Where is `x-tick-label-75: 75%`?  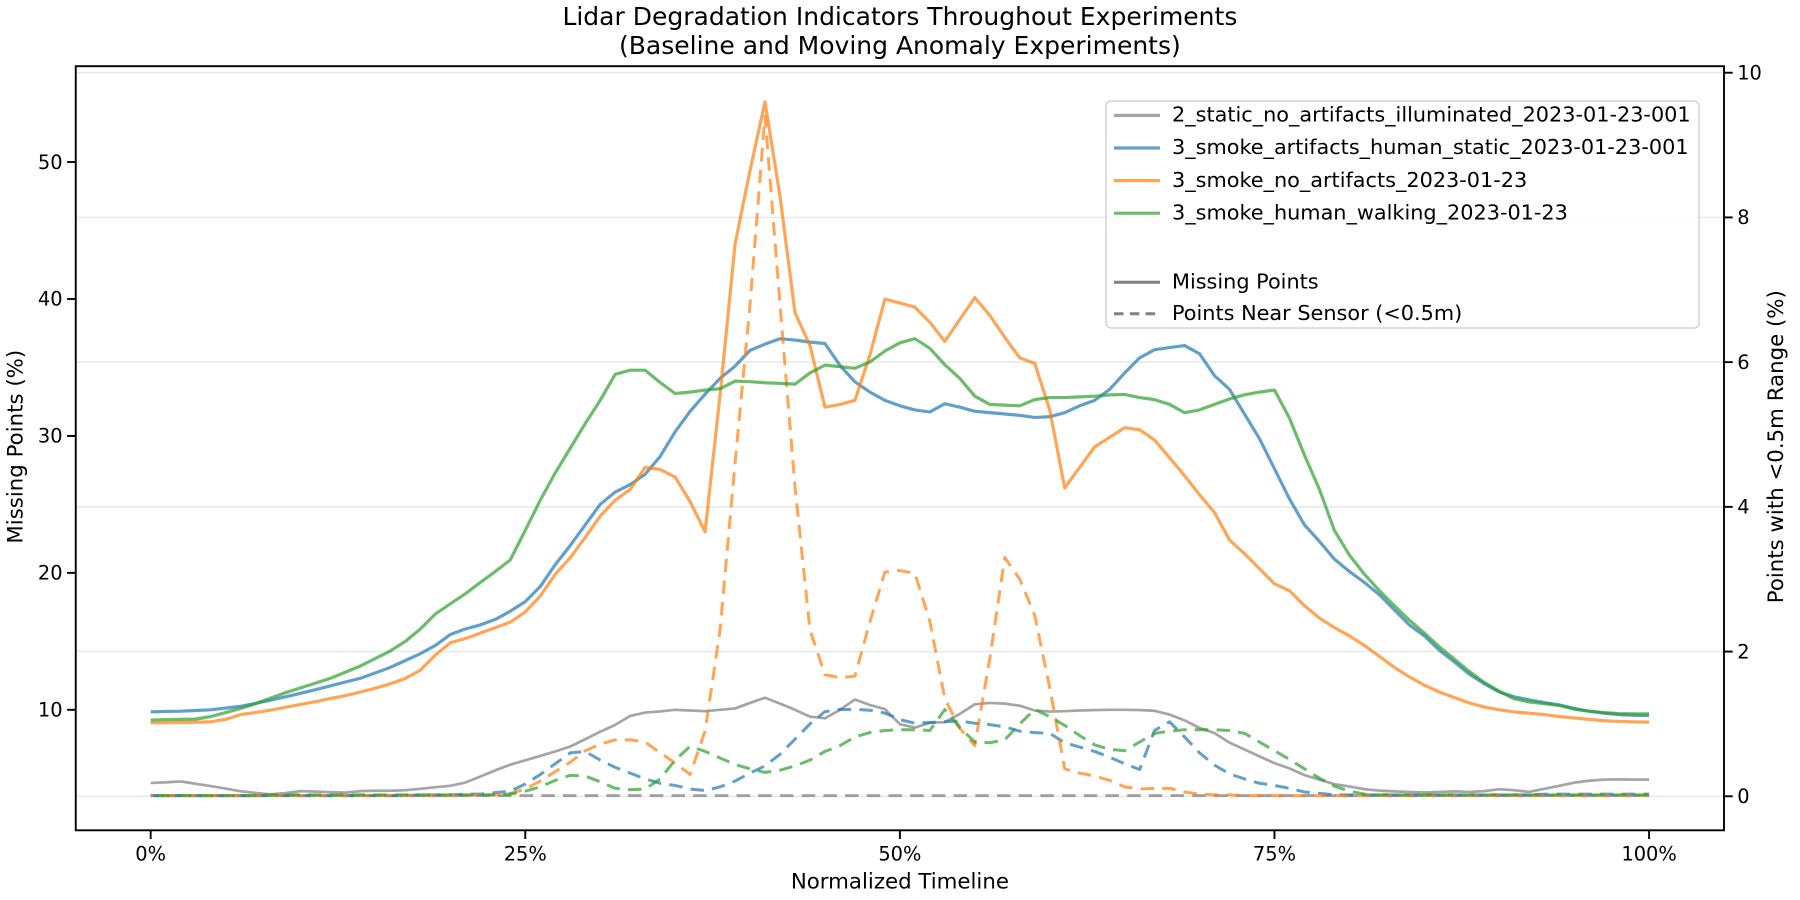 x-tick-label-75: 75% is located at coordinates (1274, 854).